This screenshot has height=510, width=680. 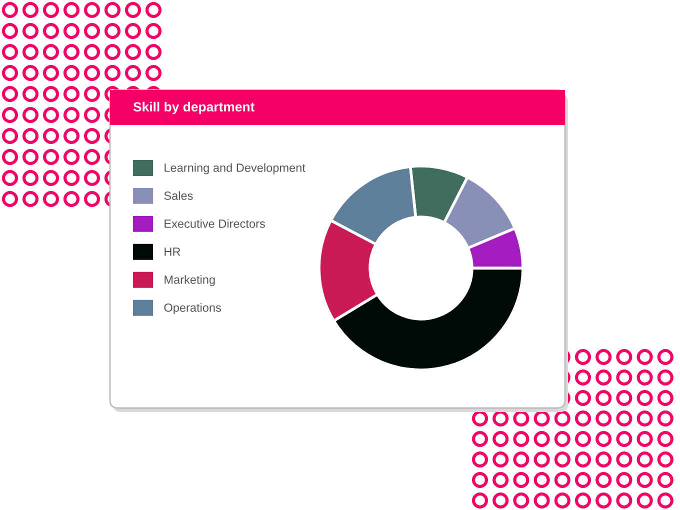 What do you see at coordinates (172, 252) in the screenshot?
I see `legend-label: HR` at bounding box center [172, 252].